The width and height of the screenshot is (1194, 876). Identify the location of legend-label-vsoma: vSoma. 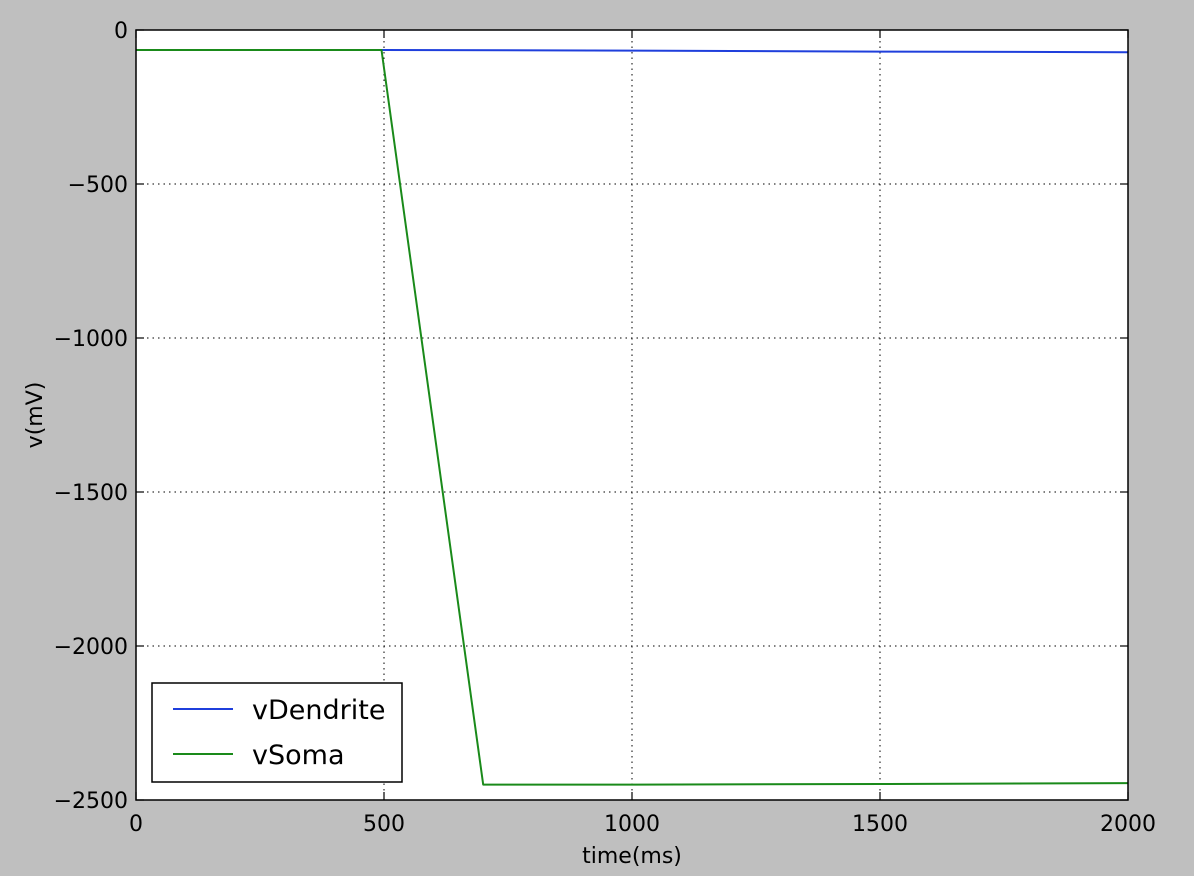
(298, 755).